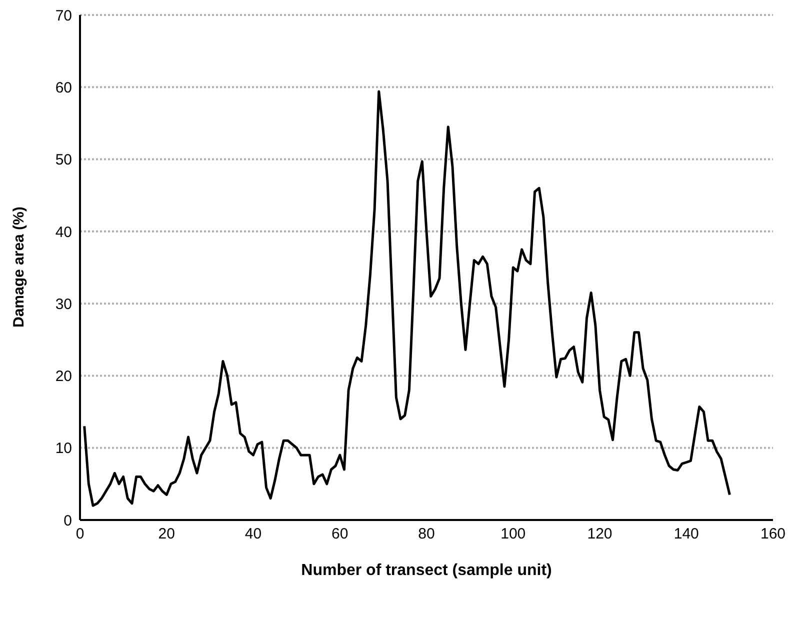  Describe the element at coordinates (63, 15) in the screenshot. I see `y-tick-label: 70` at that location.